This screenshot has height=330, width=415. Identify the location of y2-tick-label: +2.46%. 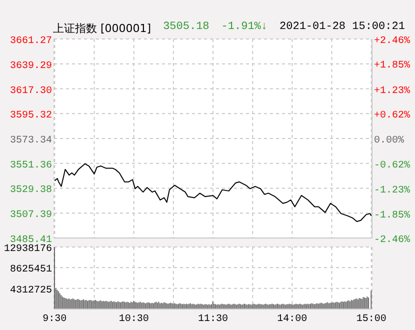
(392, 41).